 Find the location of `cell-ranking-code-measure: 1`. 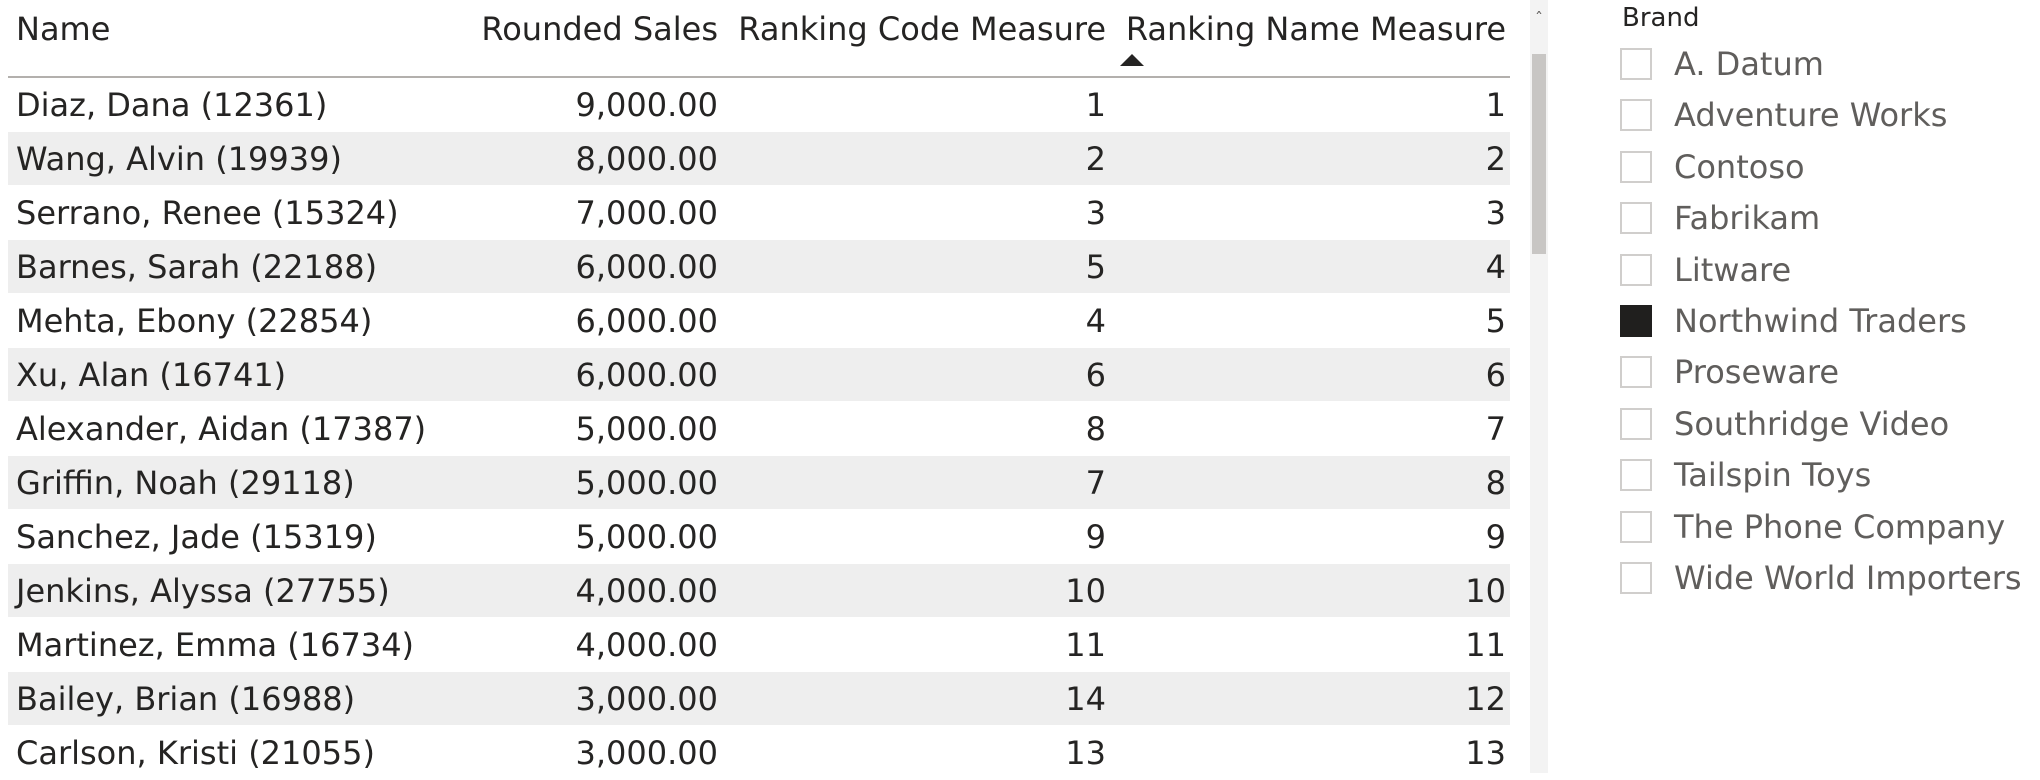

cell-ranking-code-measure: 1 is located at coordinates (1095, 105).